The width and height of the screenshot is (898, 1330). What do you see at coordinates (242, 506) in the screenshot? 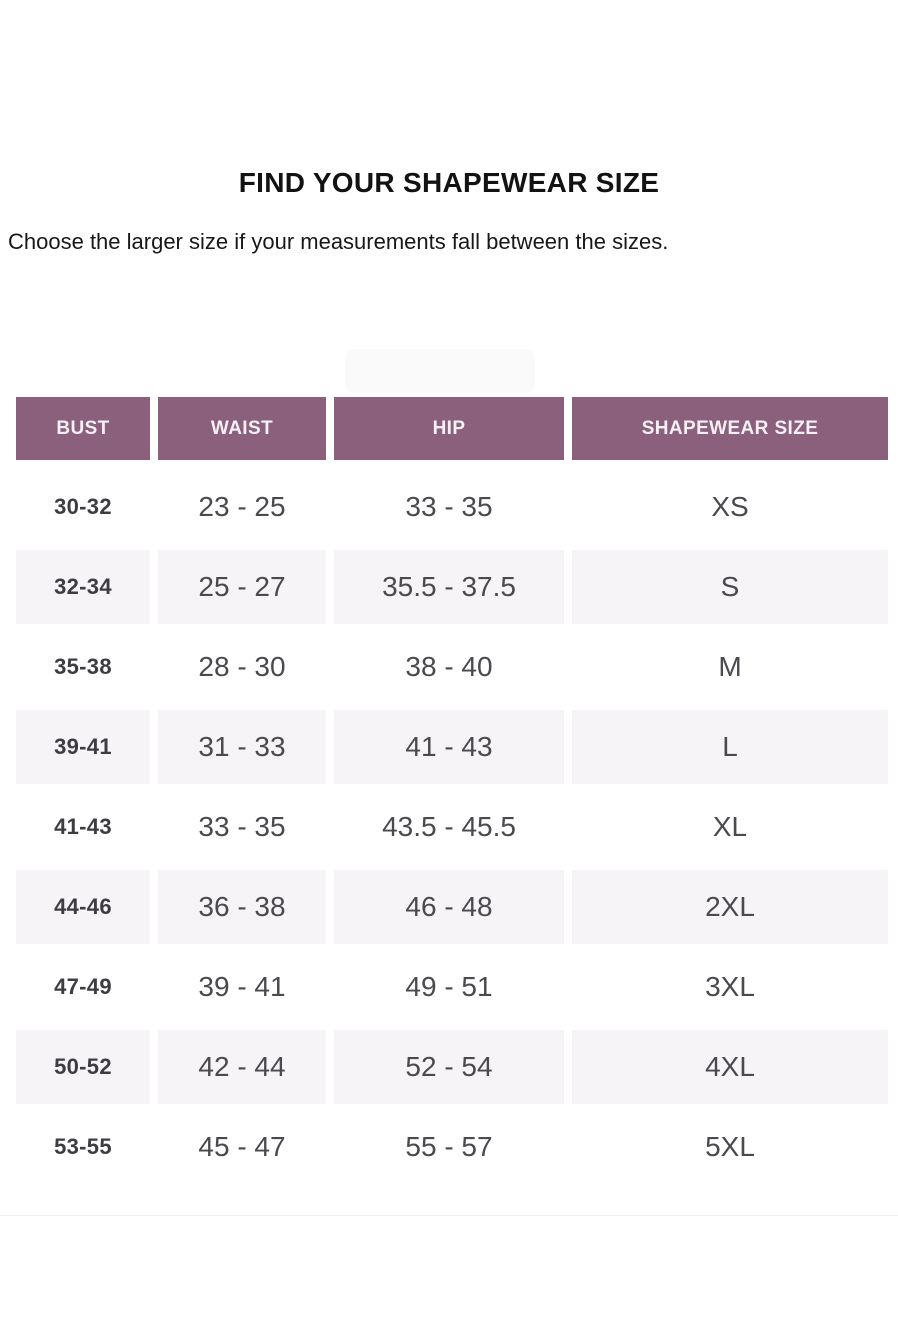
I see `waist-cell: 23 - 25` at bounding box center [242, 506].